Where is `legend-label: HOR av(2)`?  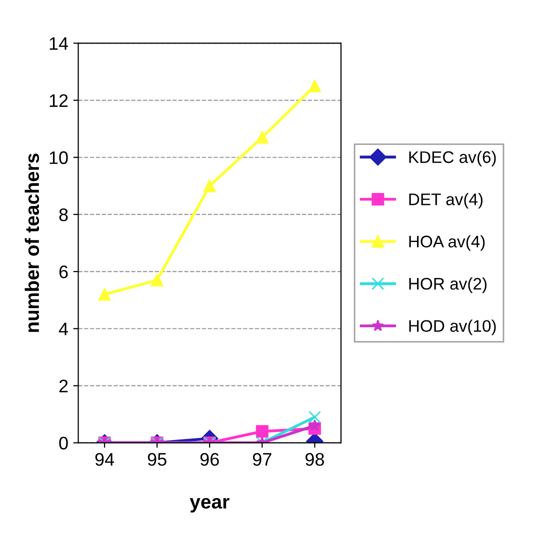
legend-label: HOR av(2) is located at coordinates (448, 285).